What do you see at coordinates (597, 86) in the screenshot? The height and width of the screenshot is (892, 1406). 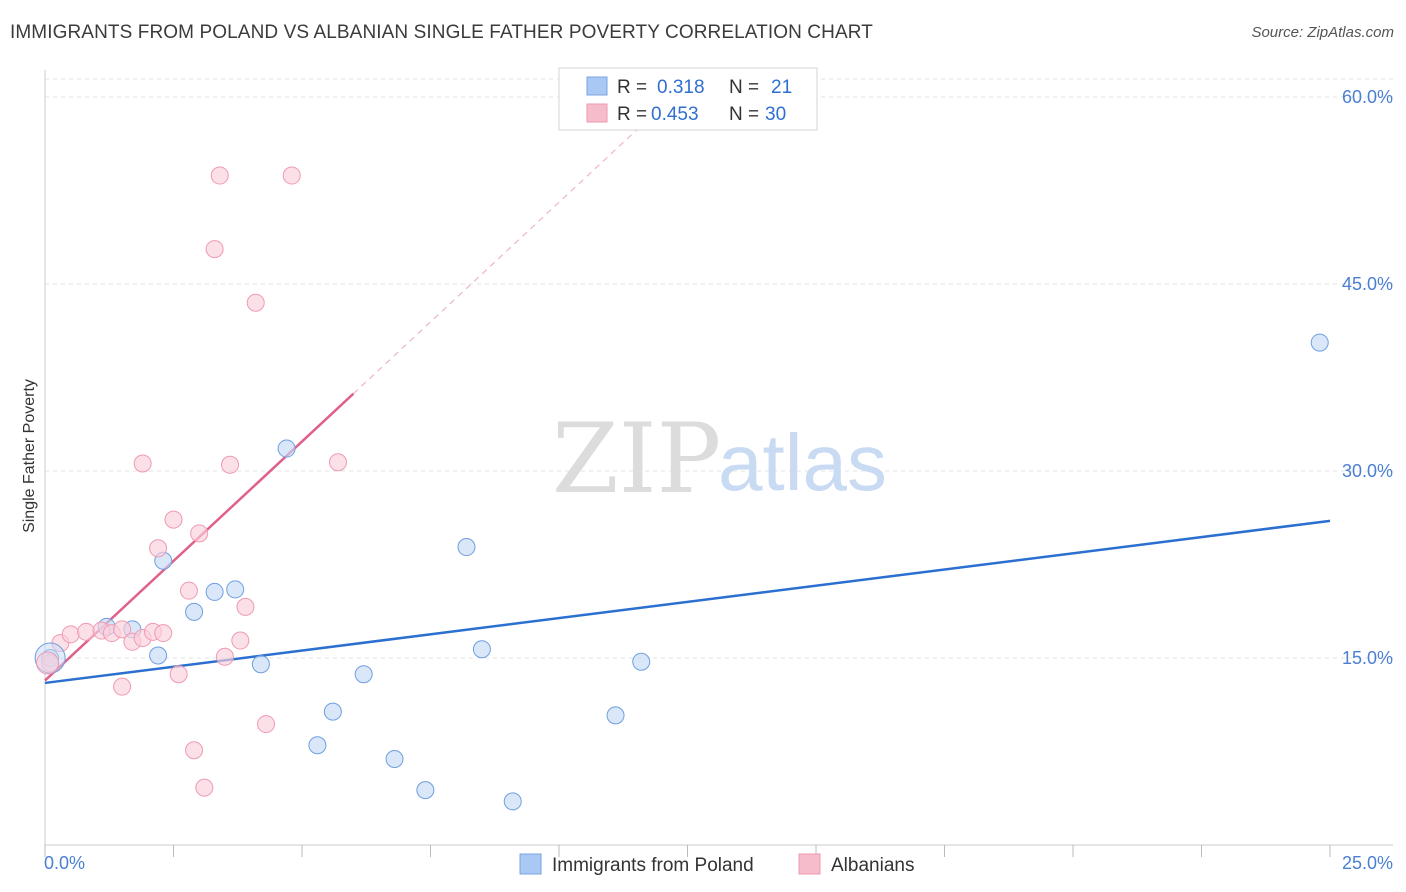 I see `legend-swatch-poland` at bounding box center [597, 86].